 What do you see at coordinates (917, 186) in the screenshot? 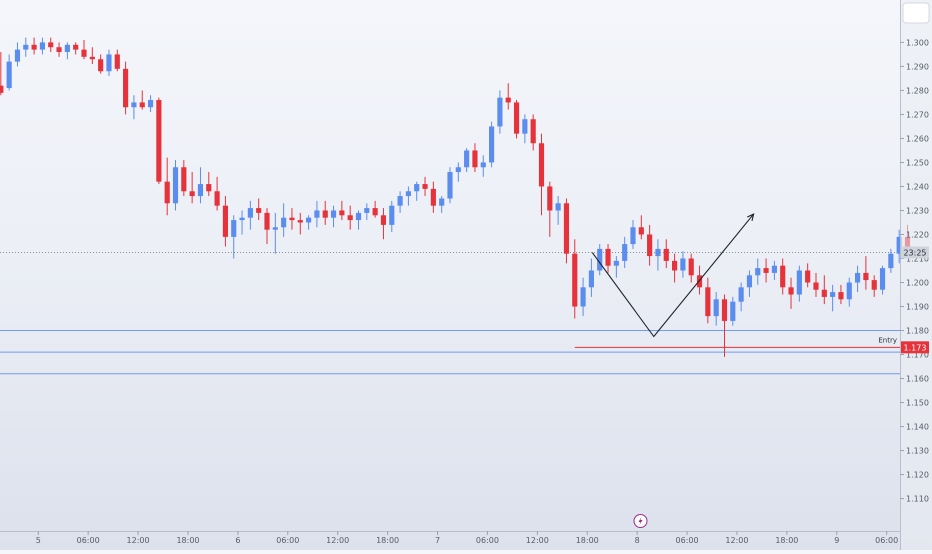
I see `price-tick-label: 1.240` at bounding box center [917, 186].